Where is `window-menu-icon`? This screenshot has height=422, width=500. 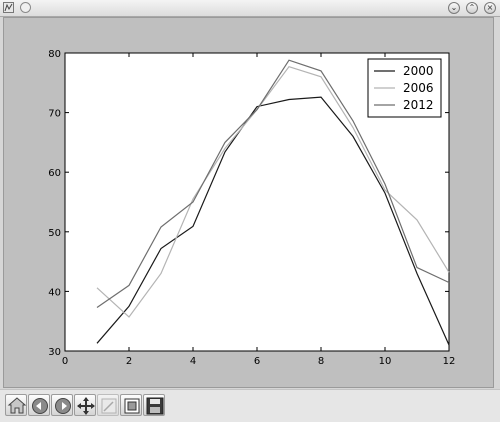 window-menu-icon is located at coordinates (25, 7).